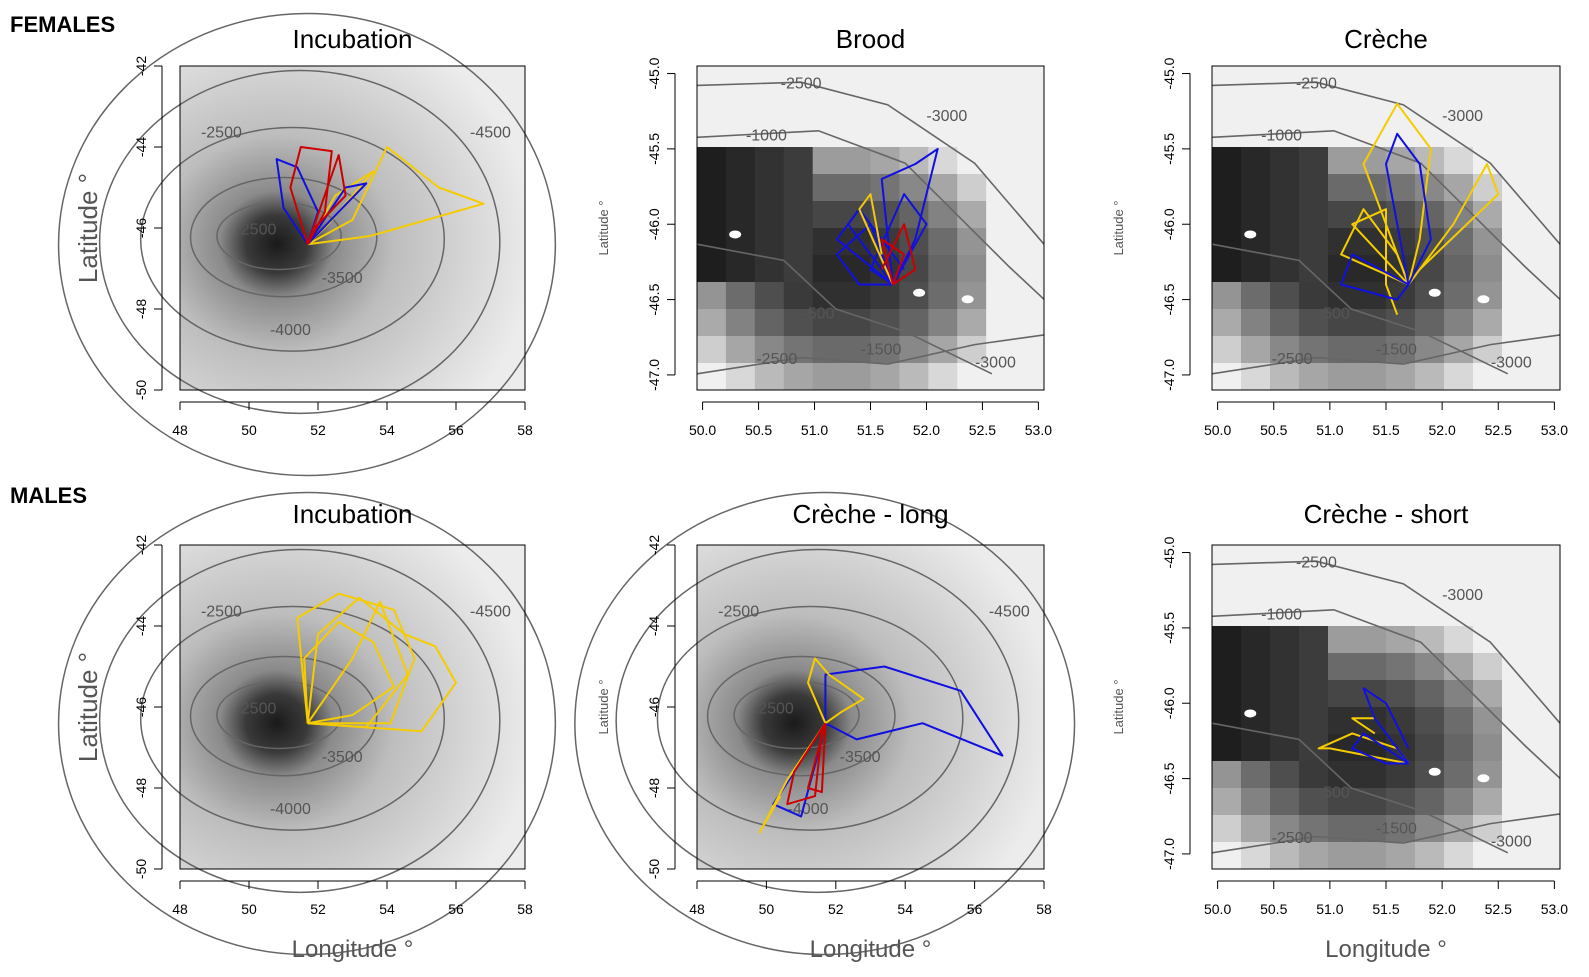 Image resolution: width=1589 pixels, height=977 pixels. What do you see at coordinates (870, 39) in the screenshot?
I see `panel-title: Brood` at bounding box center [870, 39].